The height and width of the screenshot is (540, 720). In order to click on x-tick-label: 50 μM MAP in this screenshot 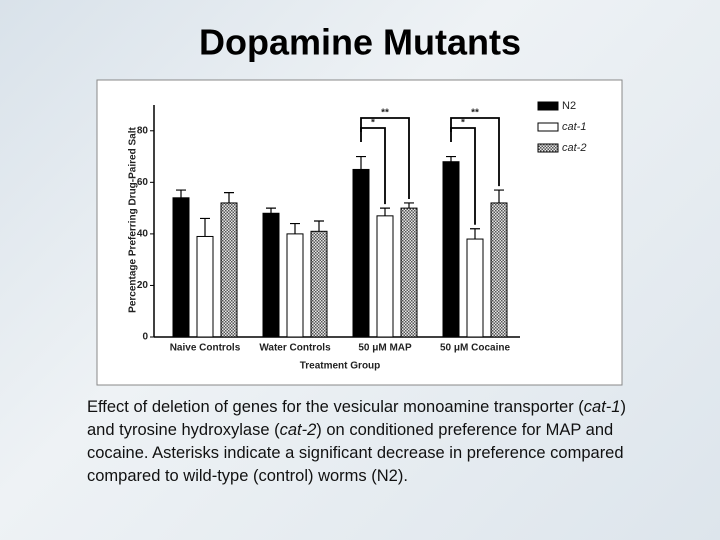, I will do `click(385, 348)`.